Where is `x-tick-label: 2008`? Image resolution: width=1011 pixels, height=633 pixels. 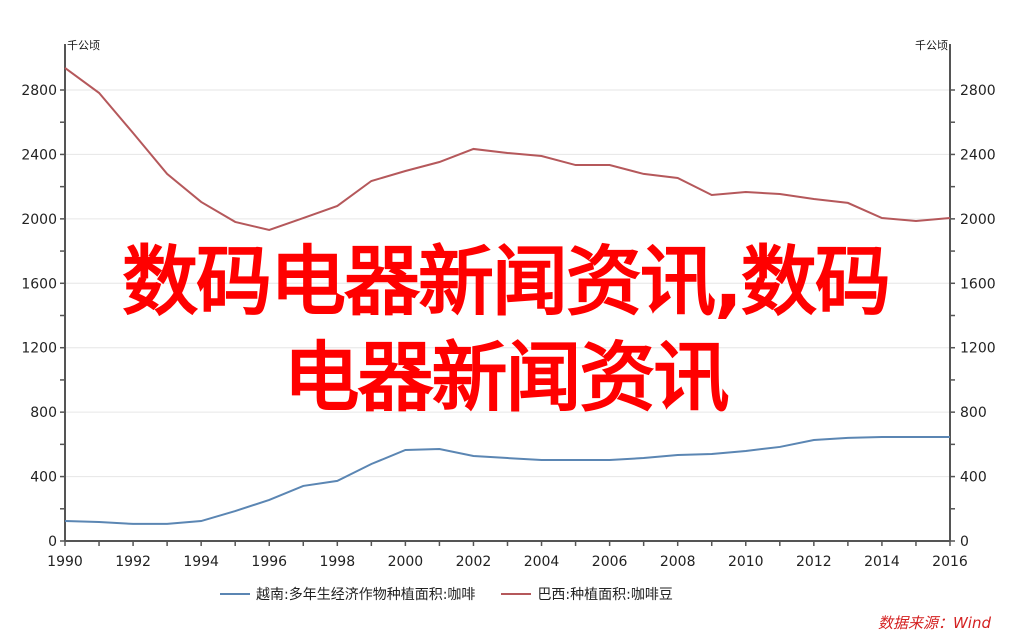
x-tick-label: 2008 is located at coordinates (678, 562).